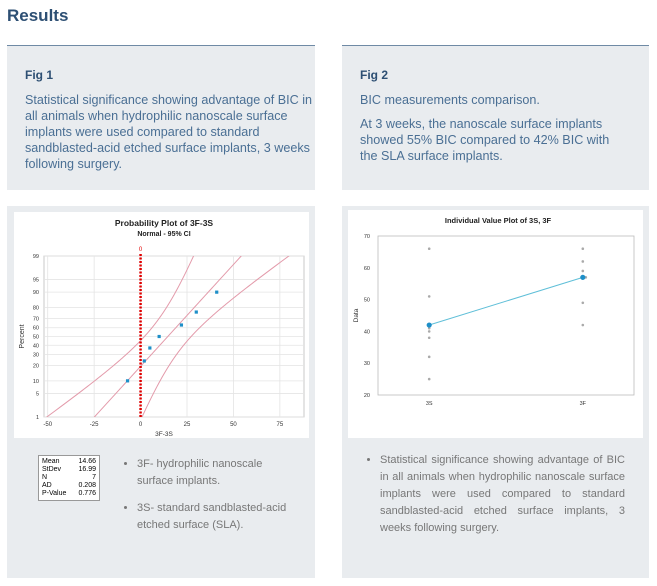  I want to click on x-tick-label: 0, so click(141, 425).